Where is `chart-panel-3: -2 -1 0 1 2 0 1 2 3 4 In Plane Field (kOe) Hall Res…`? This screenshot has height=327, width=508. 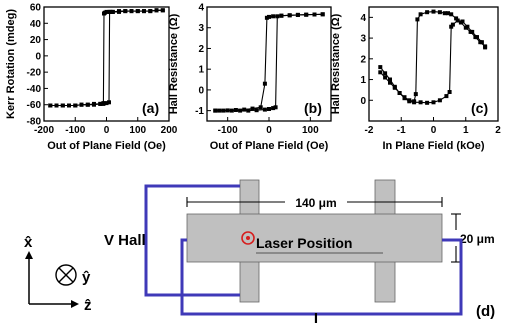 chart-panel-3: -2 -1 0 1 2 0 1 2 3 4 In Plane Field (kOe) Hall Res… is located at coordinates (415, 79).